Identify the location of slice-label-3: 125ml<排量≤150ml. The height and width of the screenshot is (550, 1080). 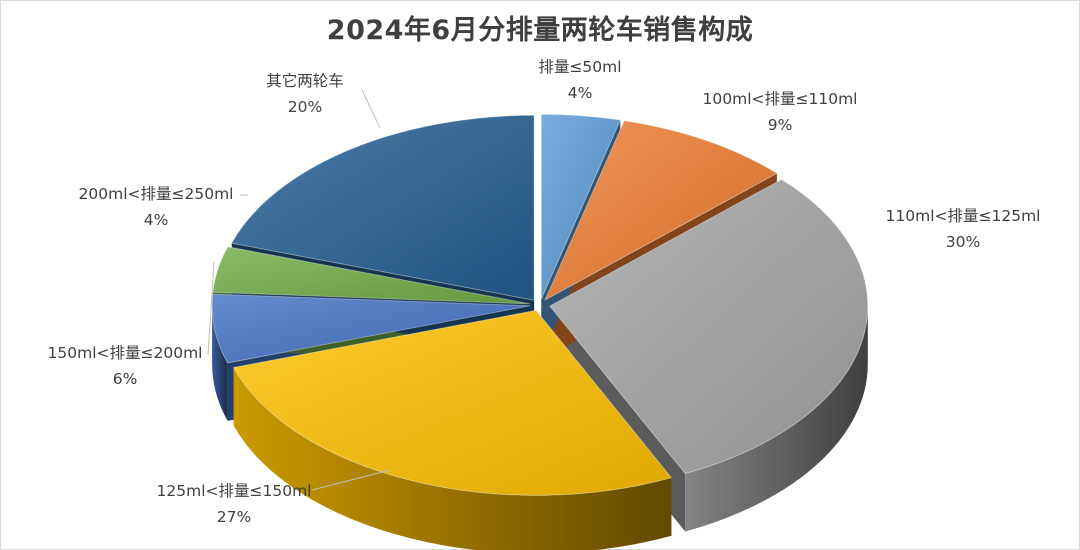
(234, 491).